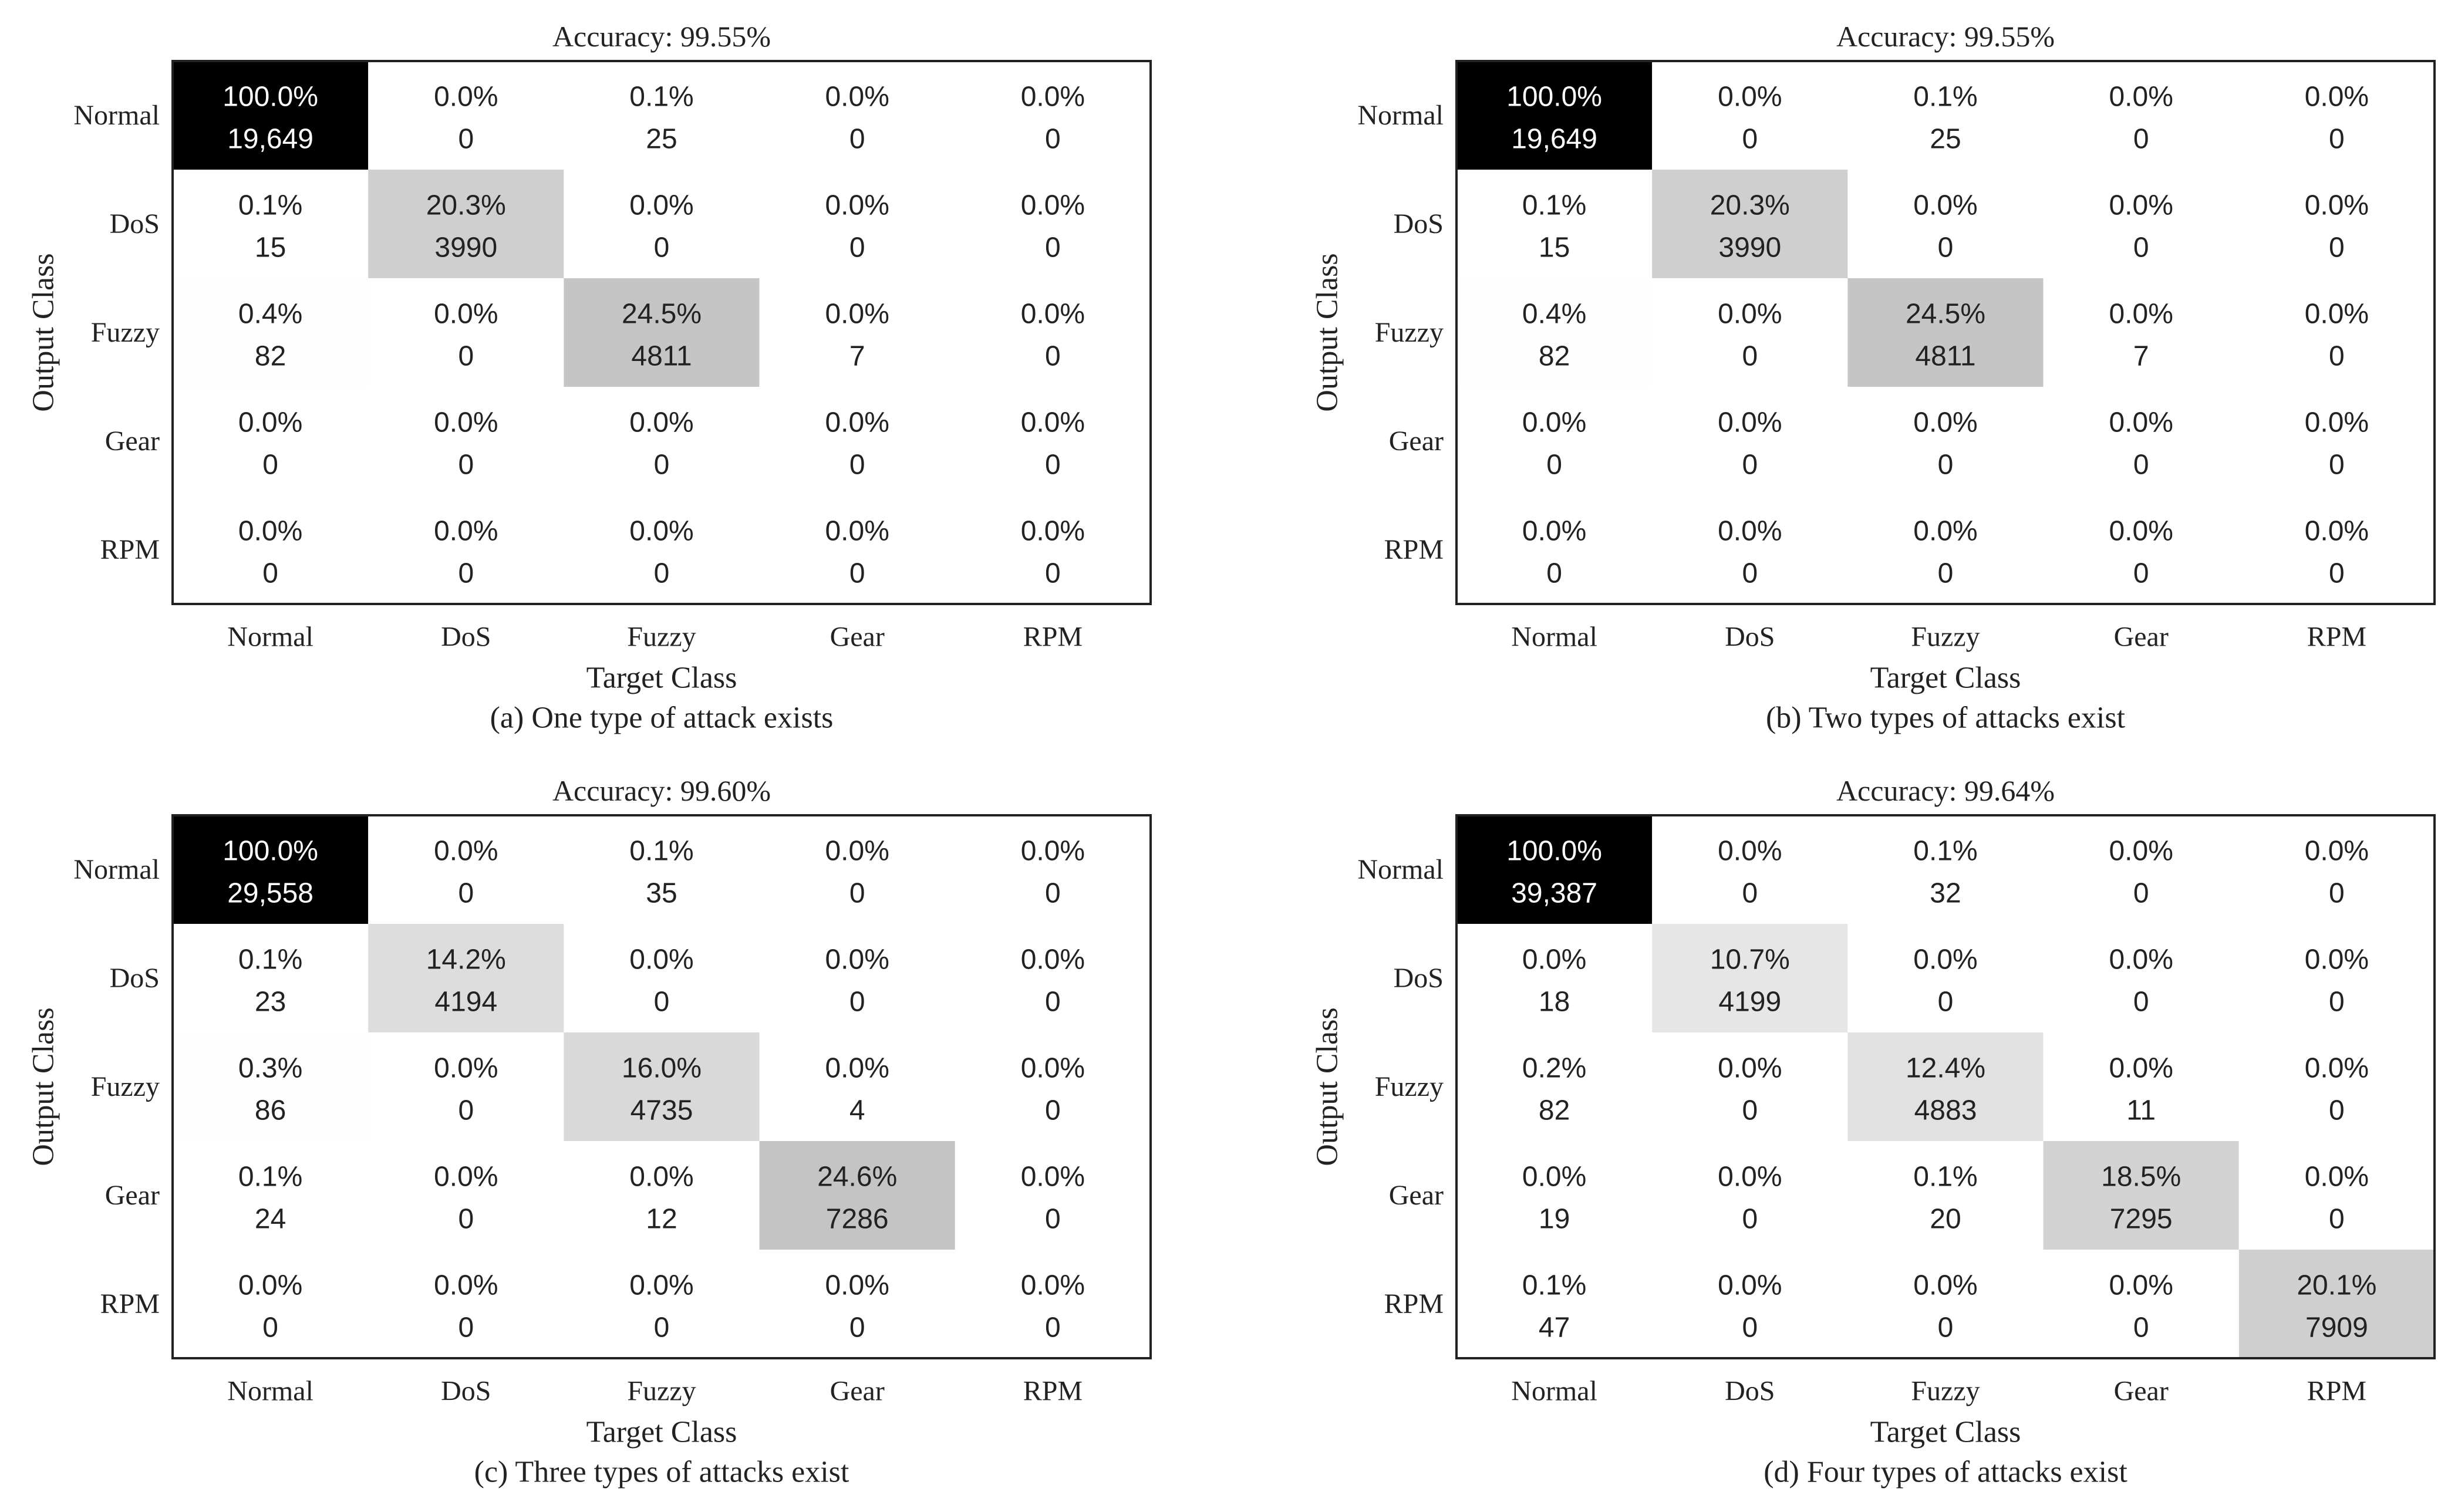  I want to click on cell-percentage: 10.7%, so click(1750, 960).